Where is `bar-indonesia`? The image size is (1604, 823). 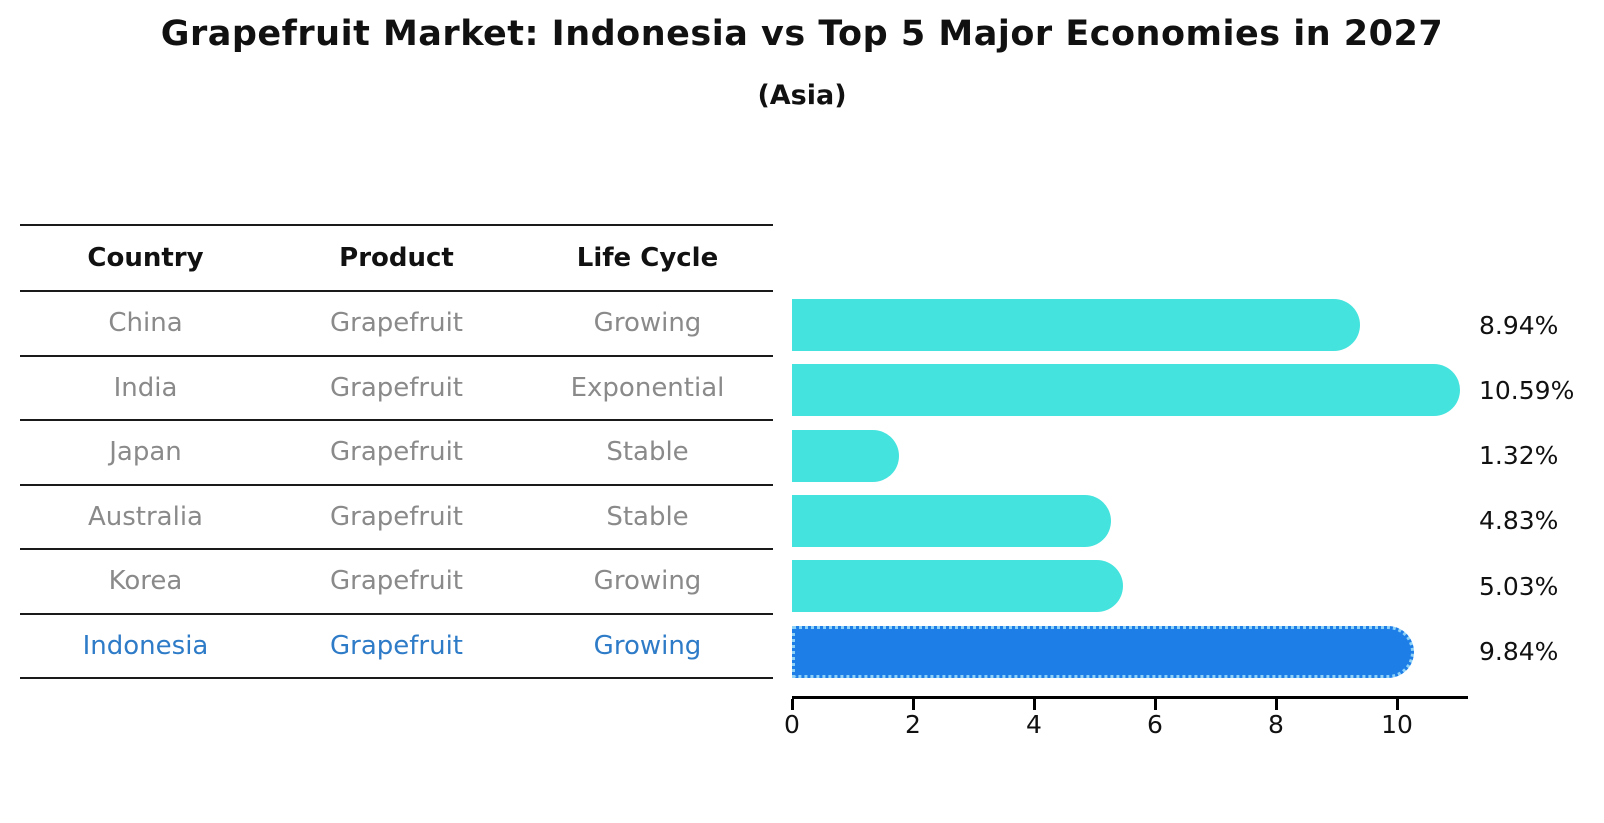 bar-indonesia is located at coordinates (1103, 651).